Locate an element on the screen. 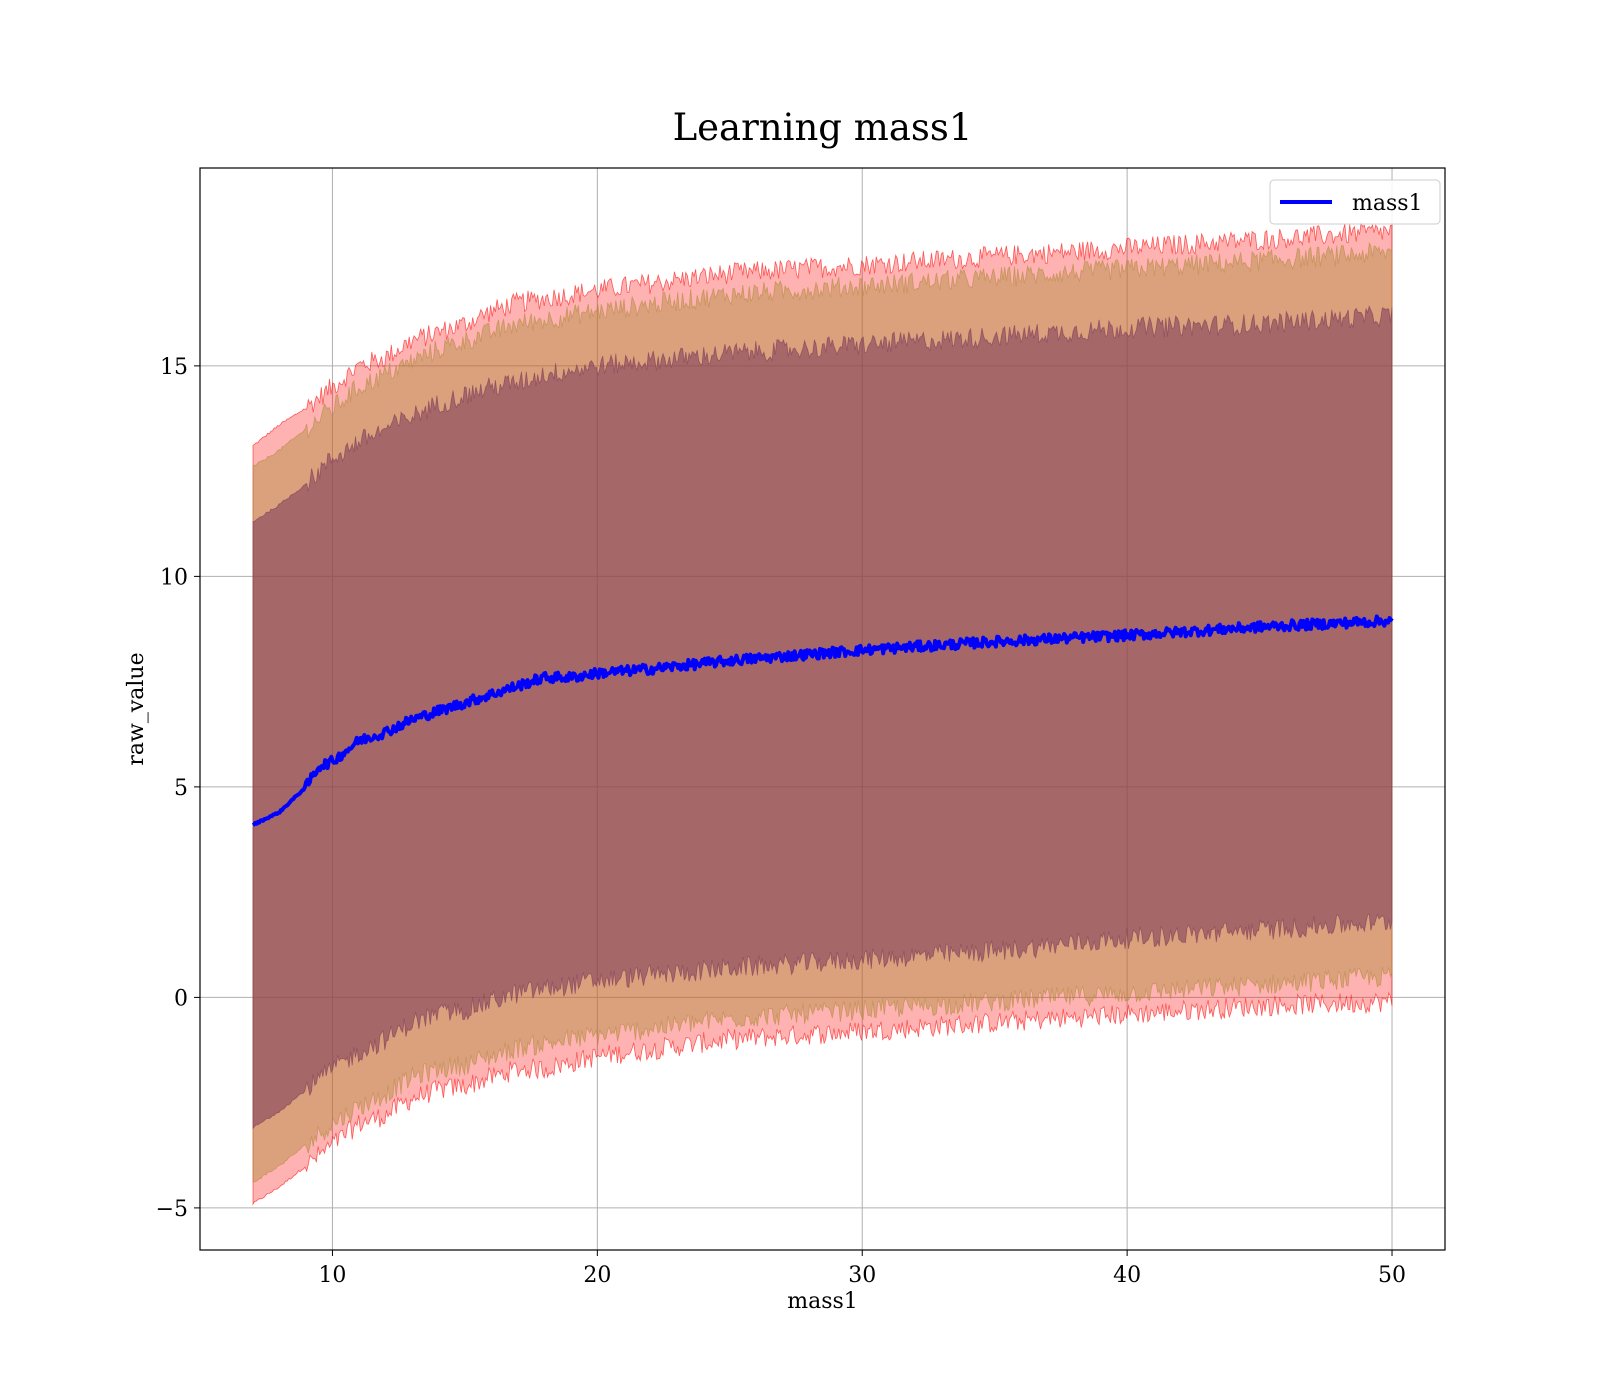  y-axis-label: raw_value is located at coordinates (136, 708).